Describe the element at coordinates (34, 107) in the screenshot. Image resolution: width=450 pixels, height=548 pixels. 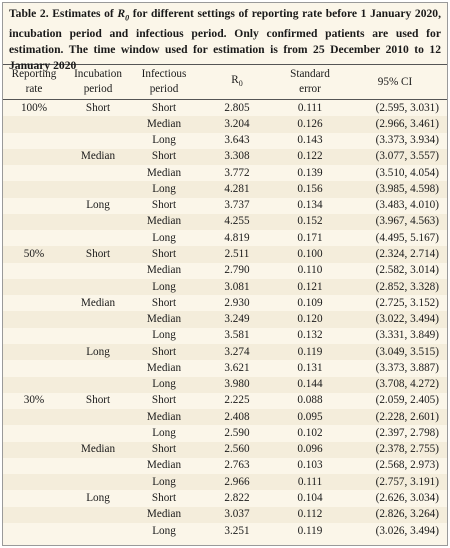
I see `cell-reporting-rate: 100%` at that location.